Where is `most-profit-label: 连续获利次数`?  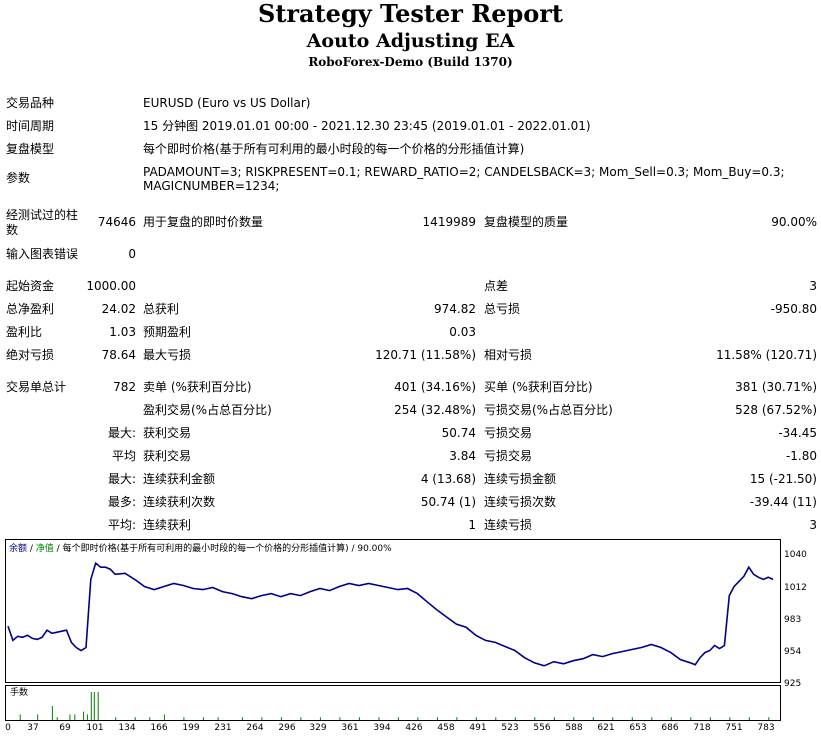
most-profit-label: 连续获利次数 is located at coordinates (179, 502).